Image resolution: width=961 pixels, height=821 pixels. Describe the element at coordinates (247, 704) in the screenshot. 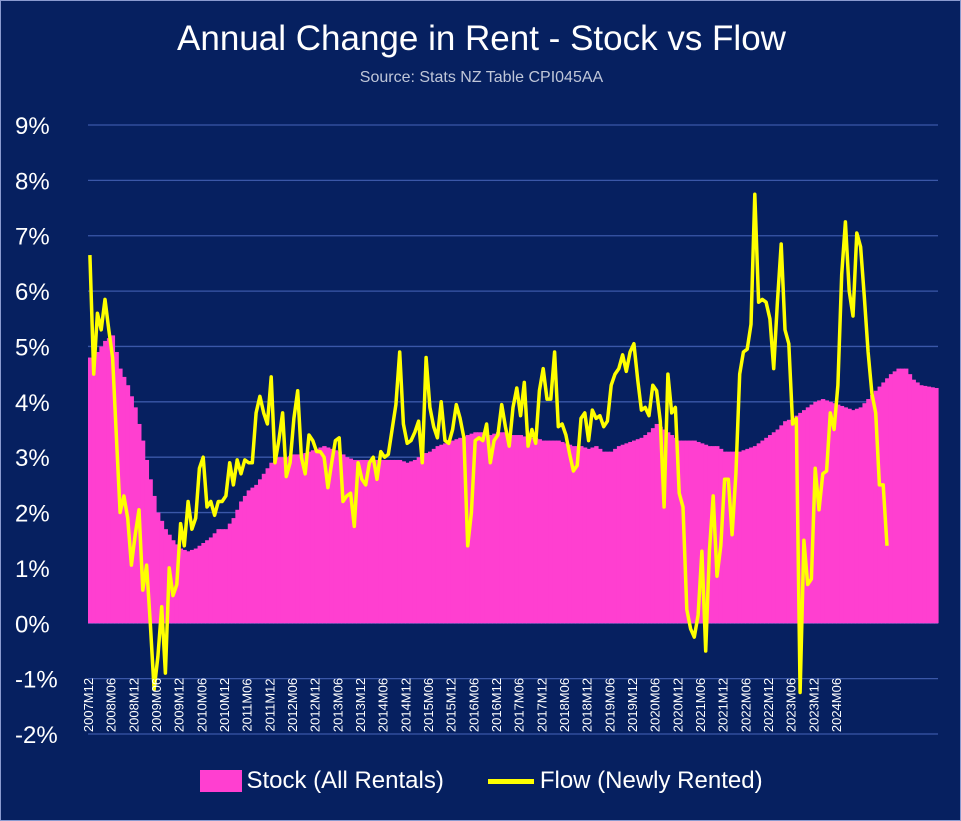

I see `x-tick-label: 2011M06` at that location.